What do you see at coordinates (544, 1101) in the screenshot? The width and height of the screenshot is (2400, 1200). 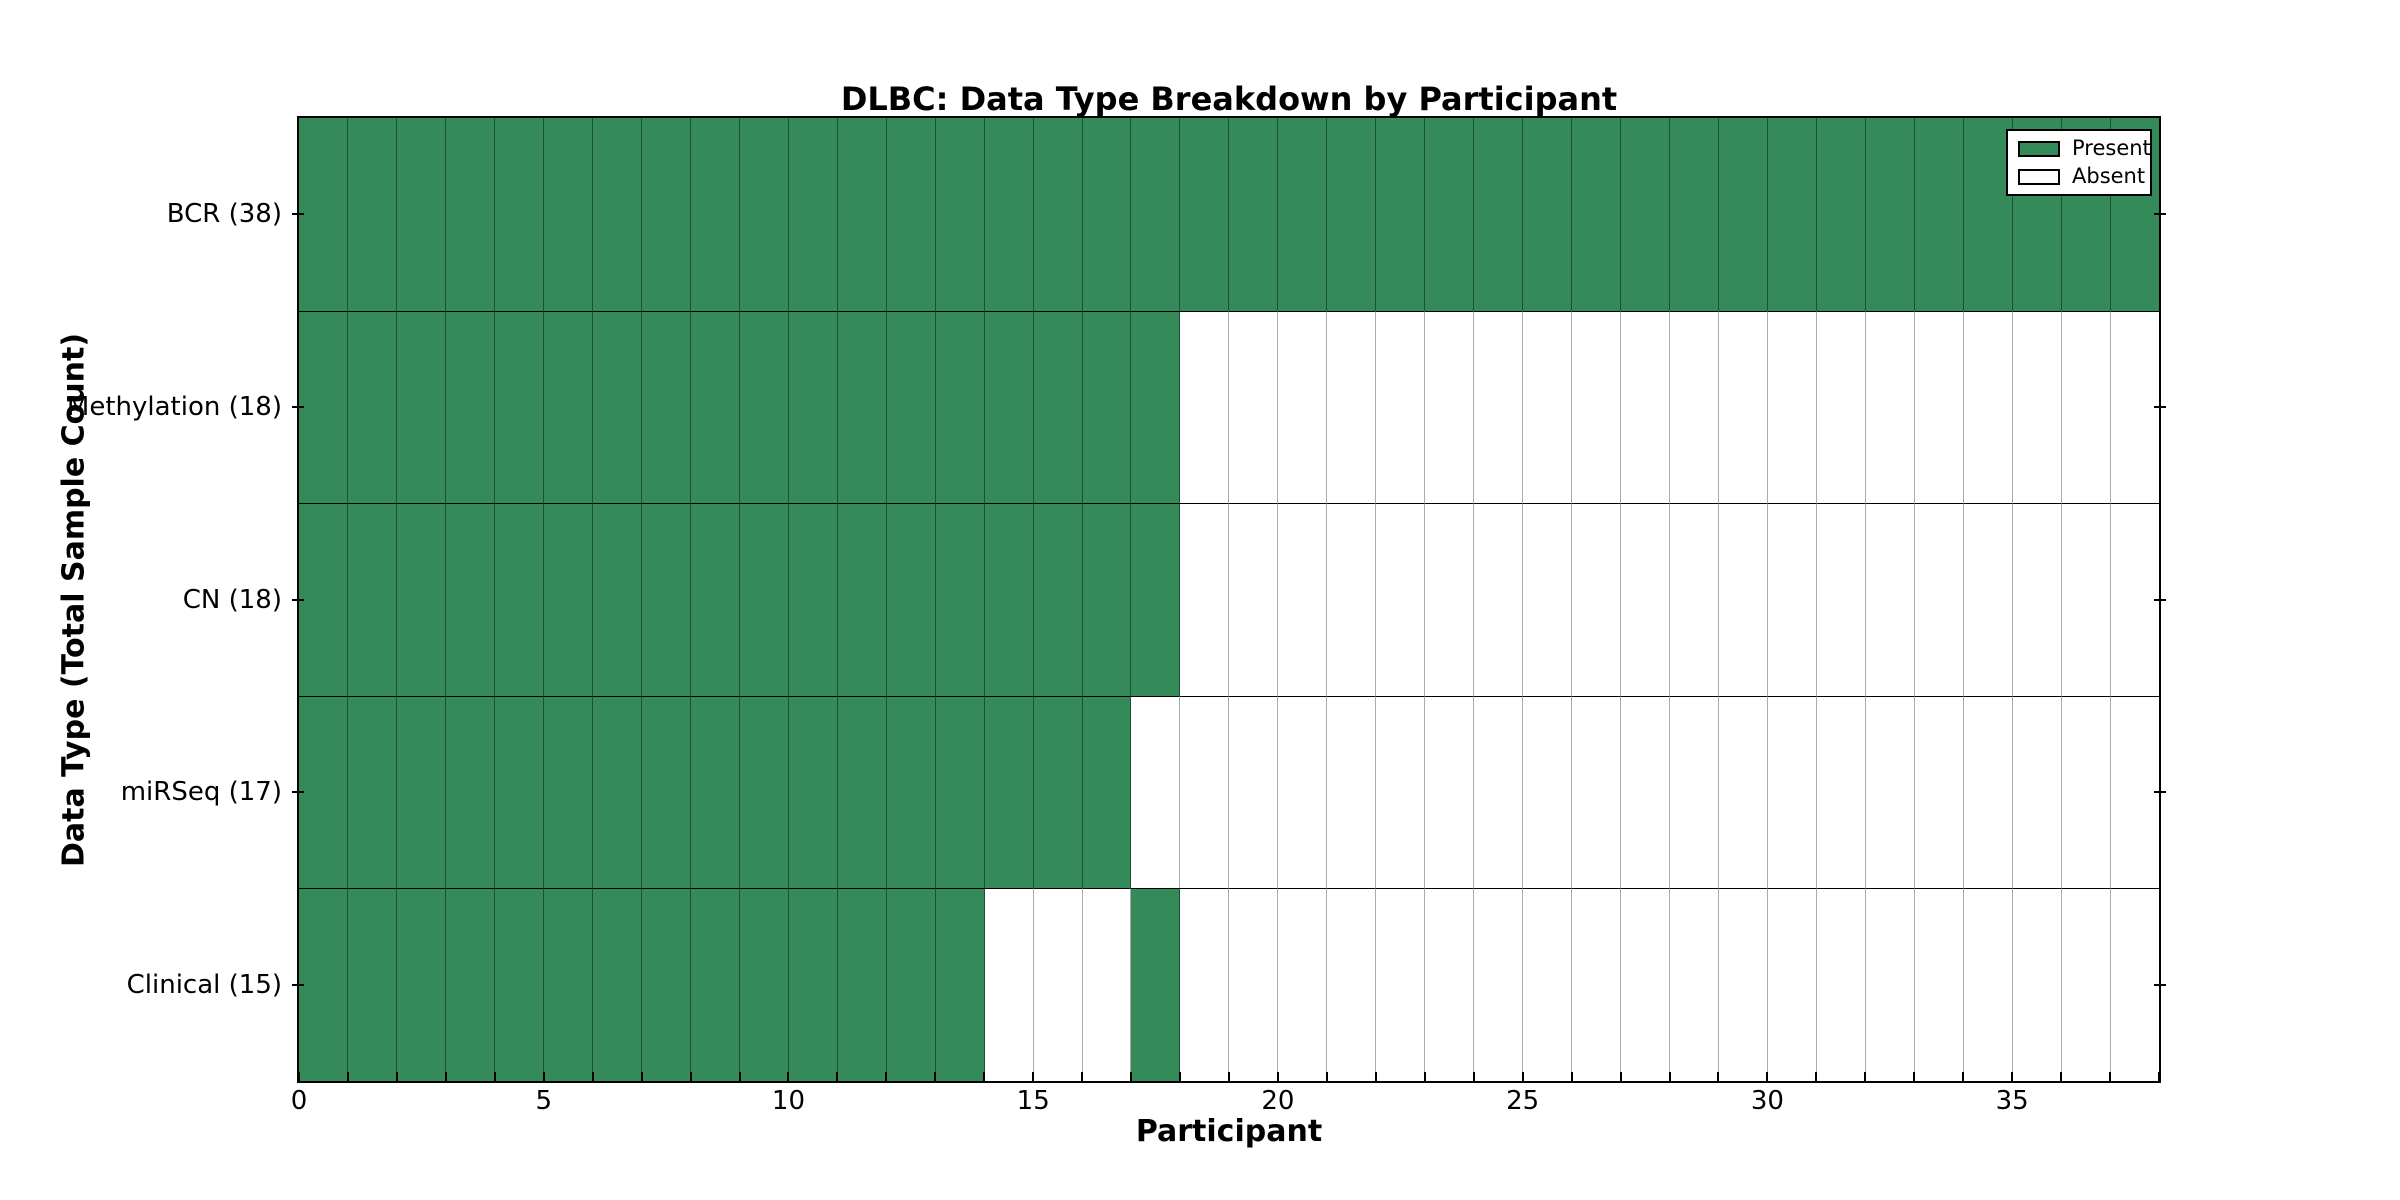 I see `x-tick-label-5: 5` at bounding box center [544, 1101].